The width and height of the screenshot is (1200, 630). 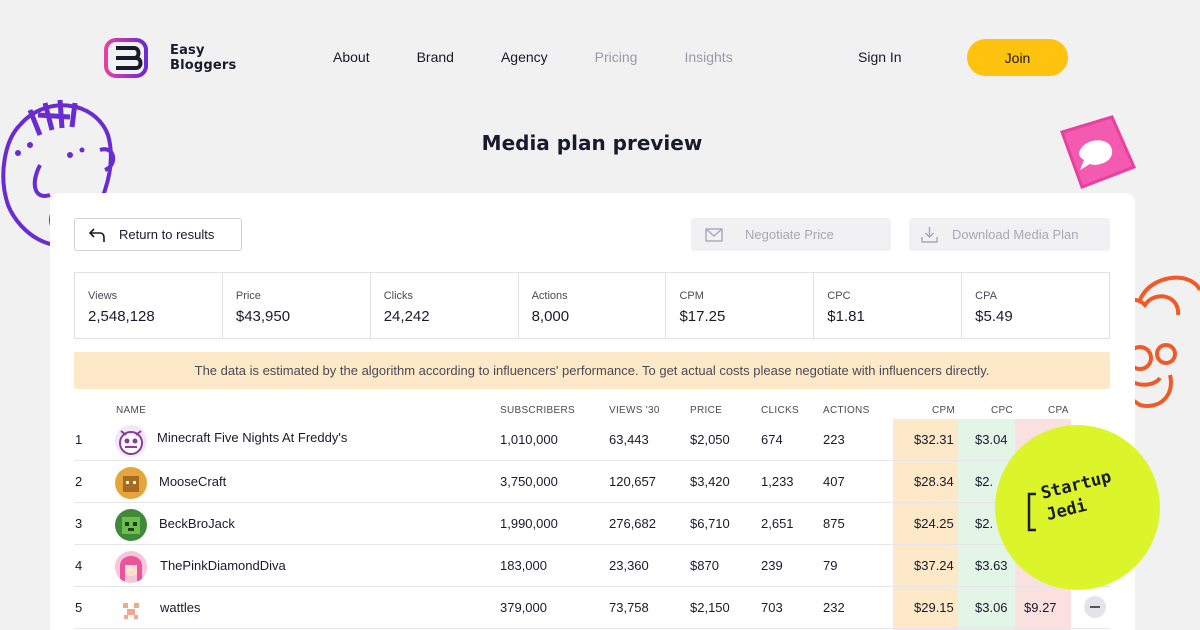 What do you see at coordinates (834, 607) in the screenshot?
I see `cell-actions: 232` at bounding box center [834, 607].